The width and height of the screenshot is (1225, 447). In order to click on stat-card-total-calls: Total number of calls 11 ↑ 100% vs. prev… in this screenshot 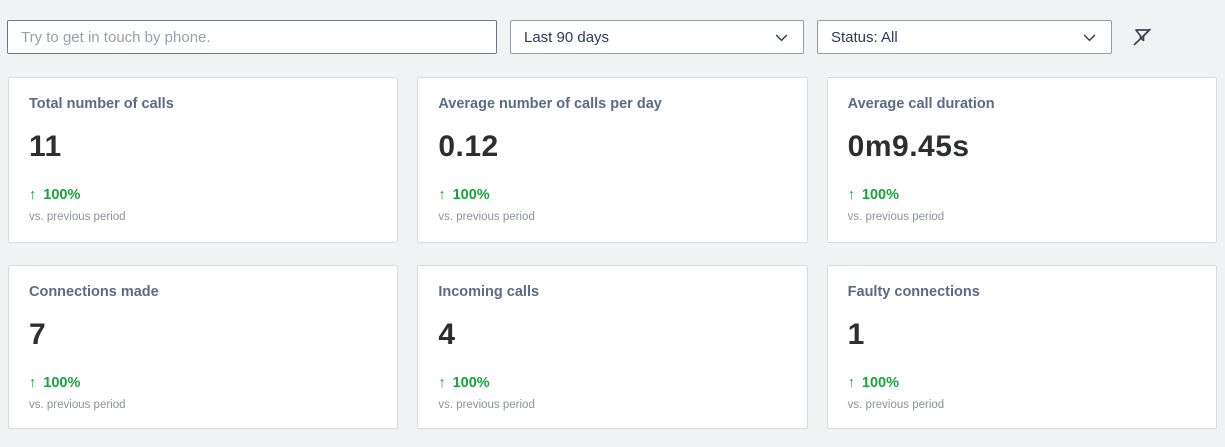, I will do `click(203, 160)`.